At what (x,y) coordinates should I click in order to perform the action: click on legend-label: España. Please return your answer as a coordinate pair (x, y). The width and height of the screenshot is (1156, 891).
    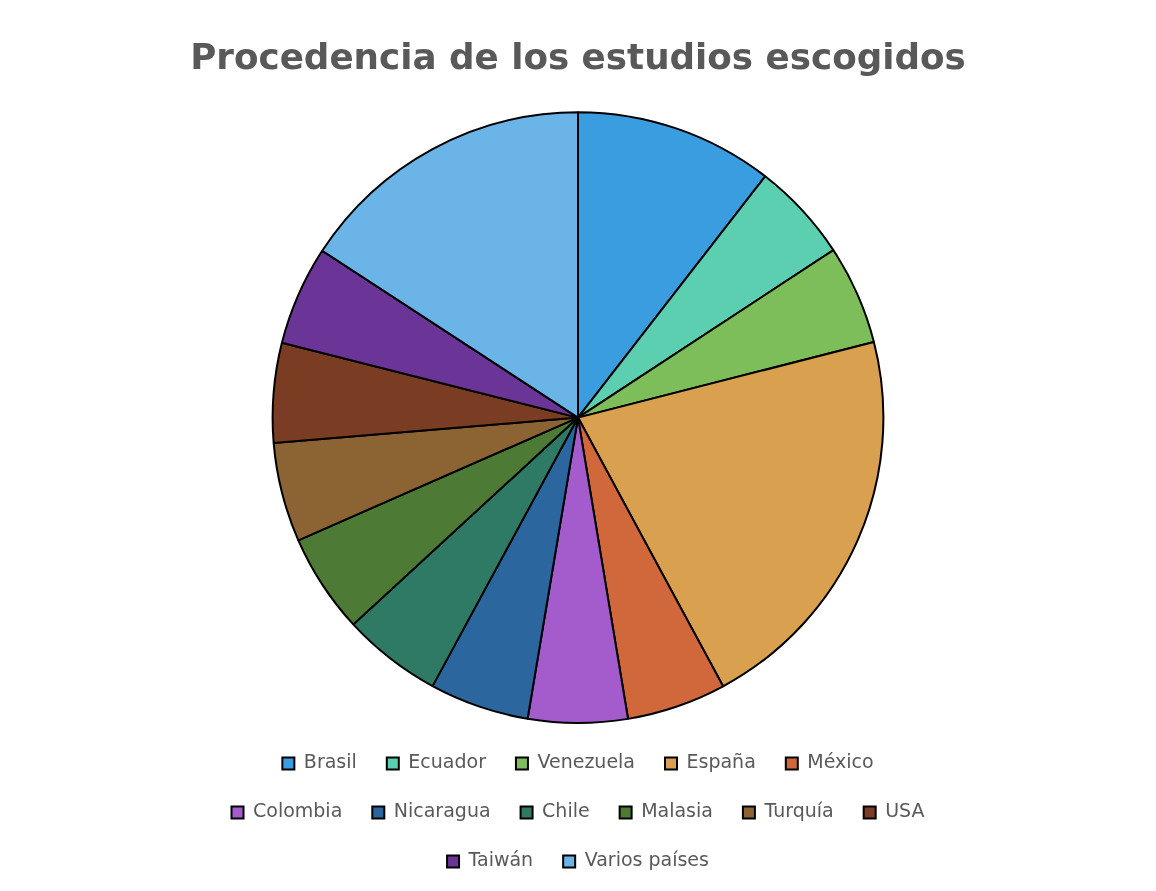
    Looking at the image, I should click on (721, 761).